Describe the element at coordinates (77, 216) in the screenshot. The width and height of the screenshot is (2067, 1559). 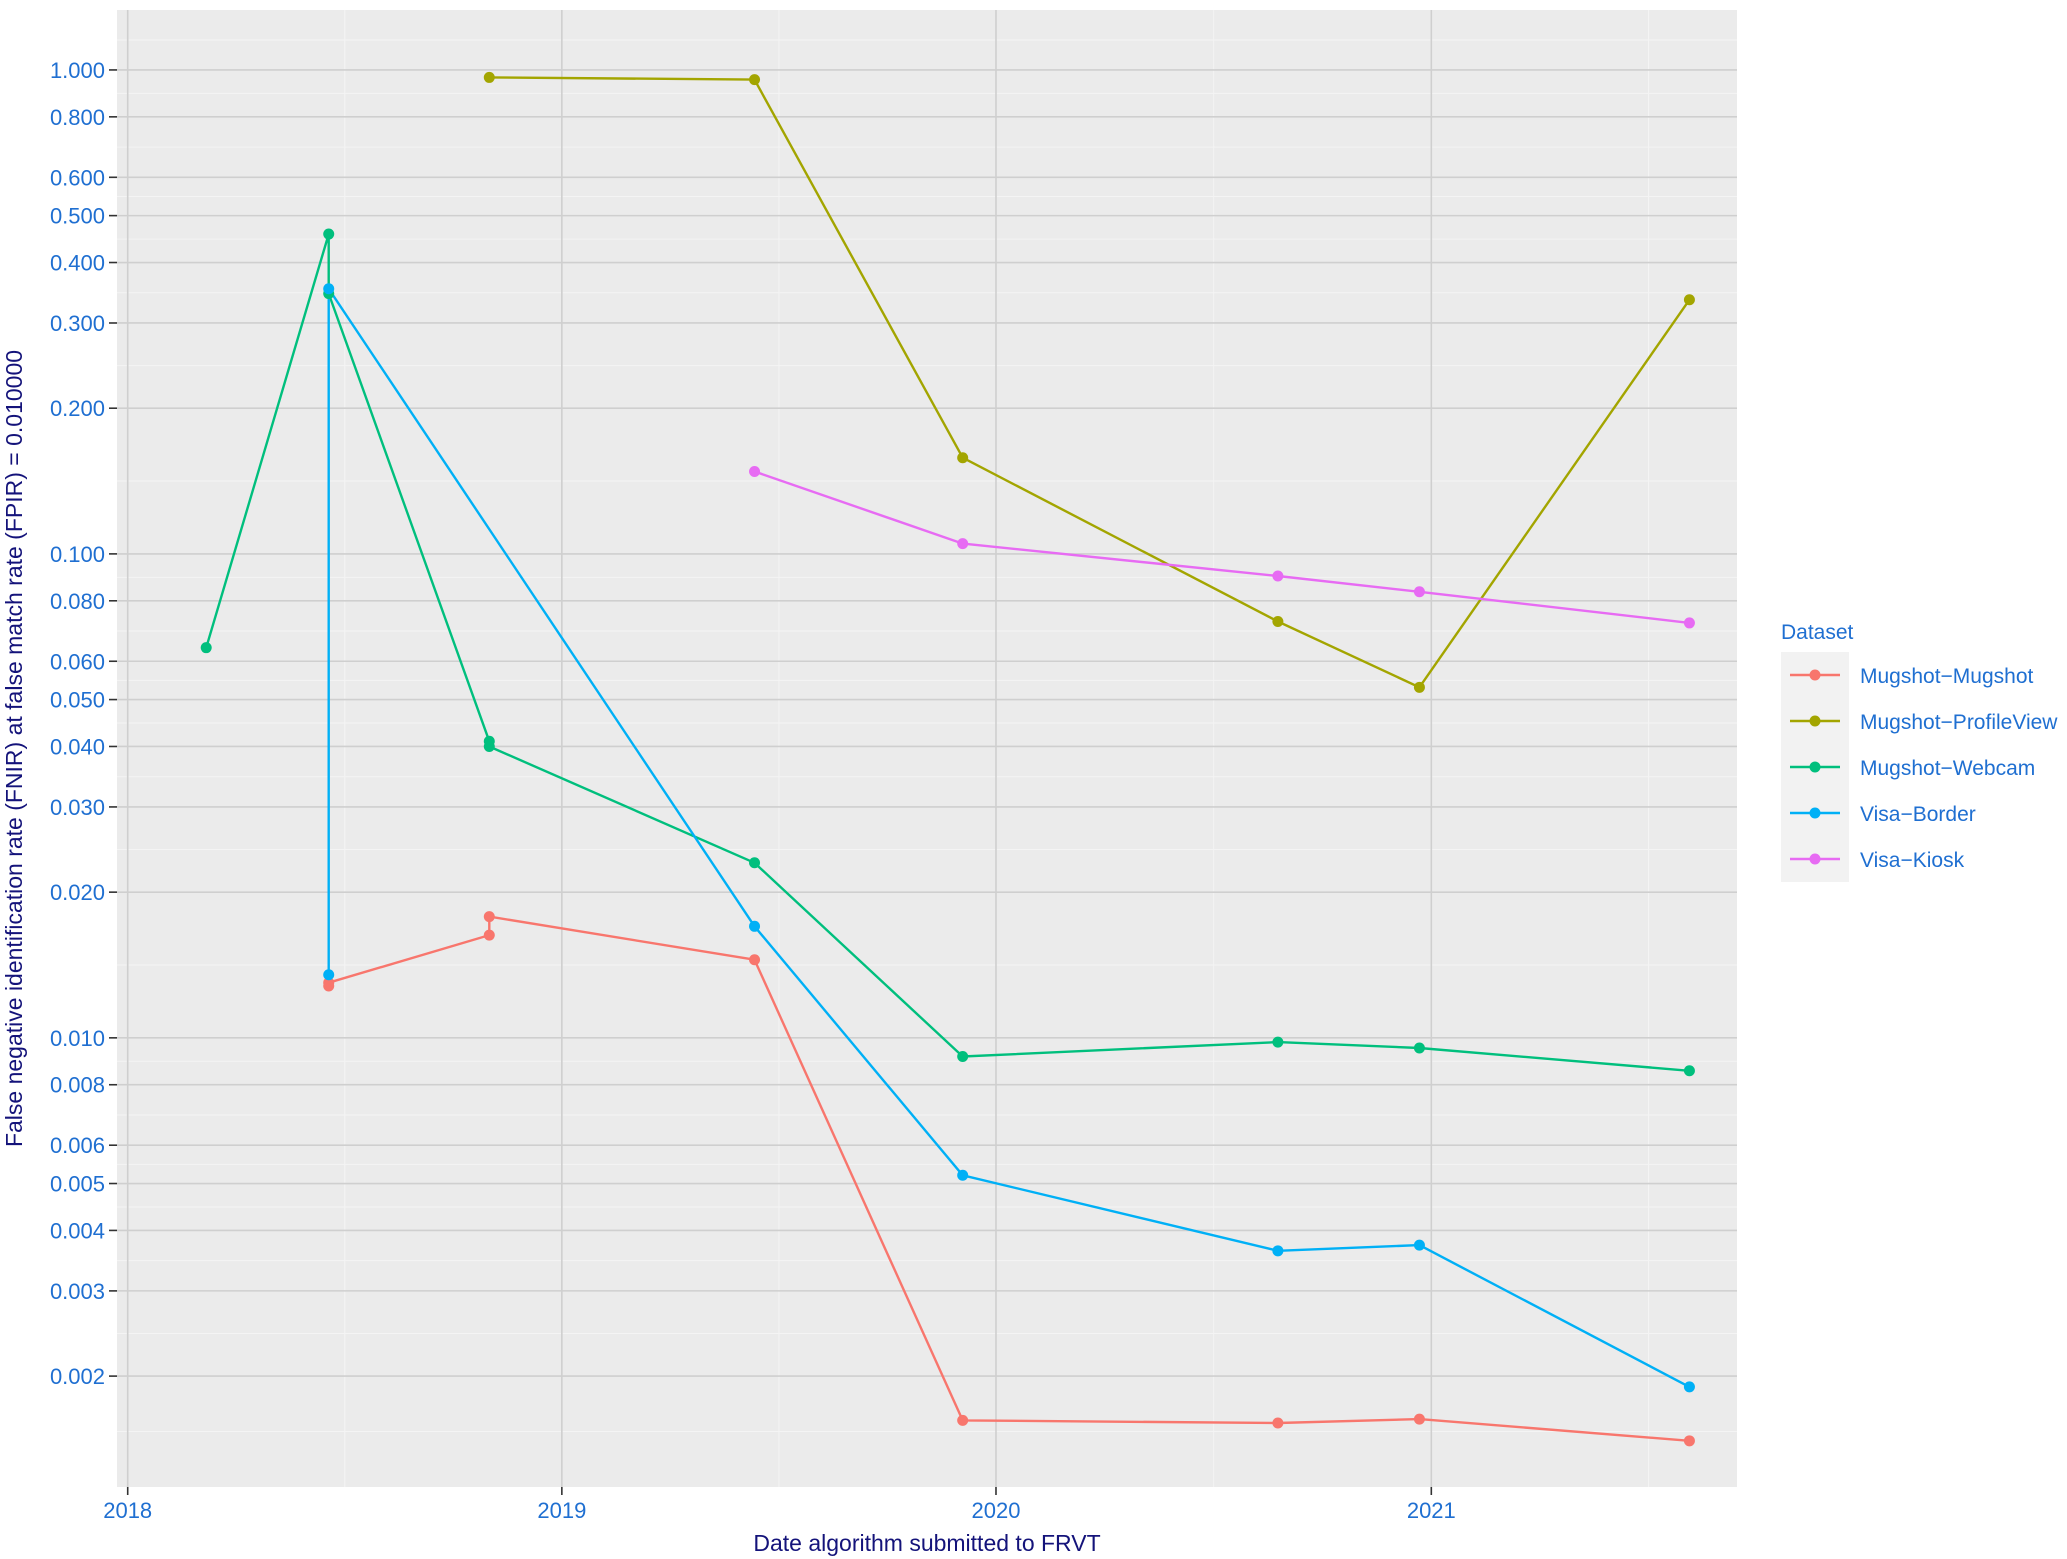
I see `y-tick-label: 0.500` at that location.